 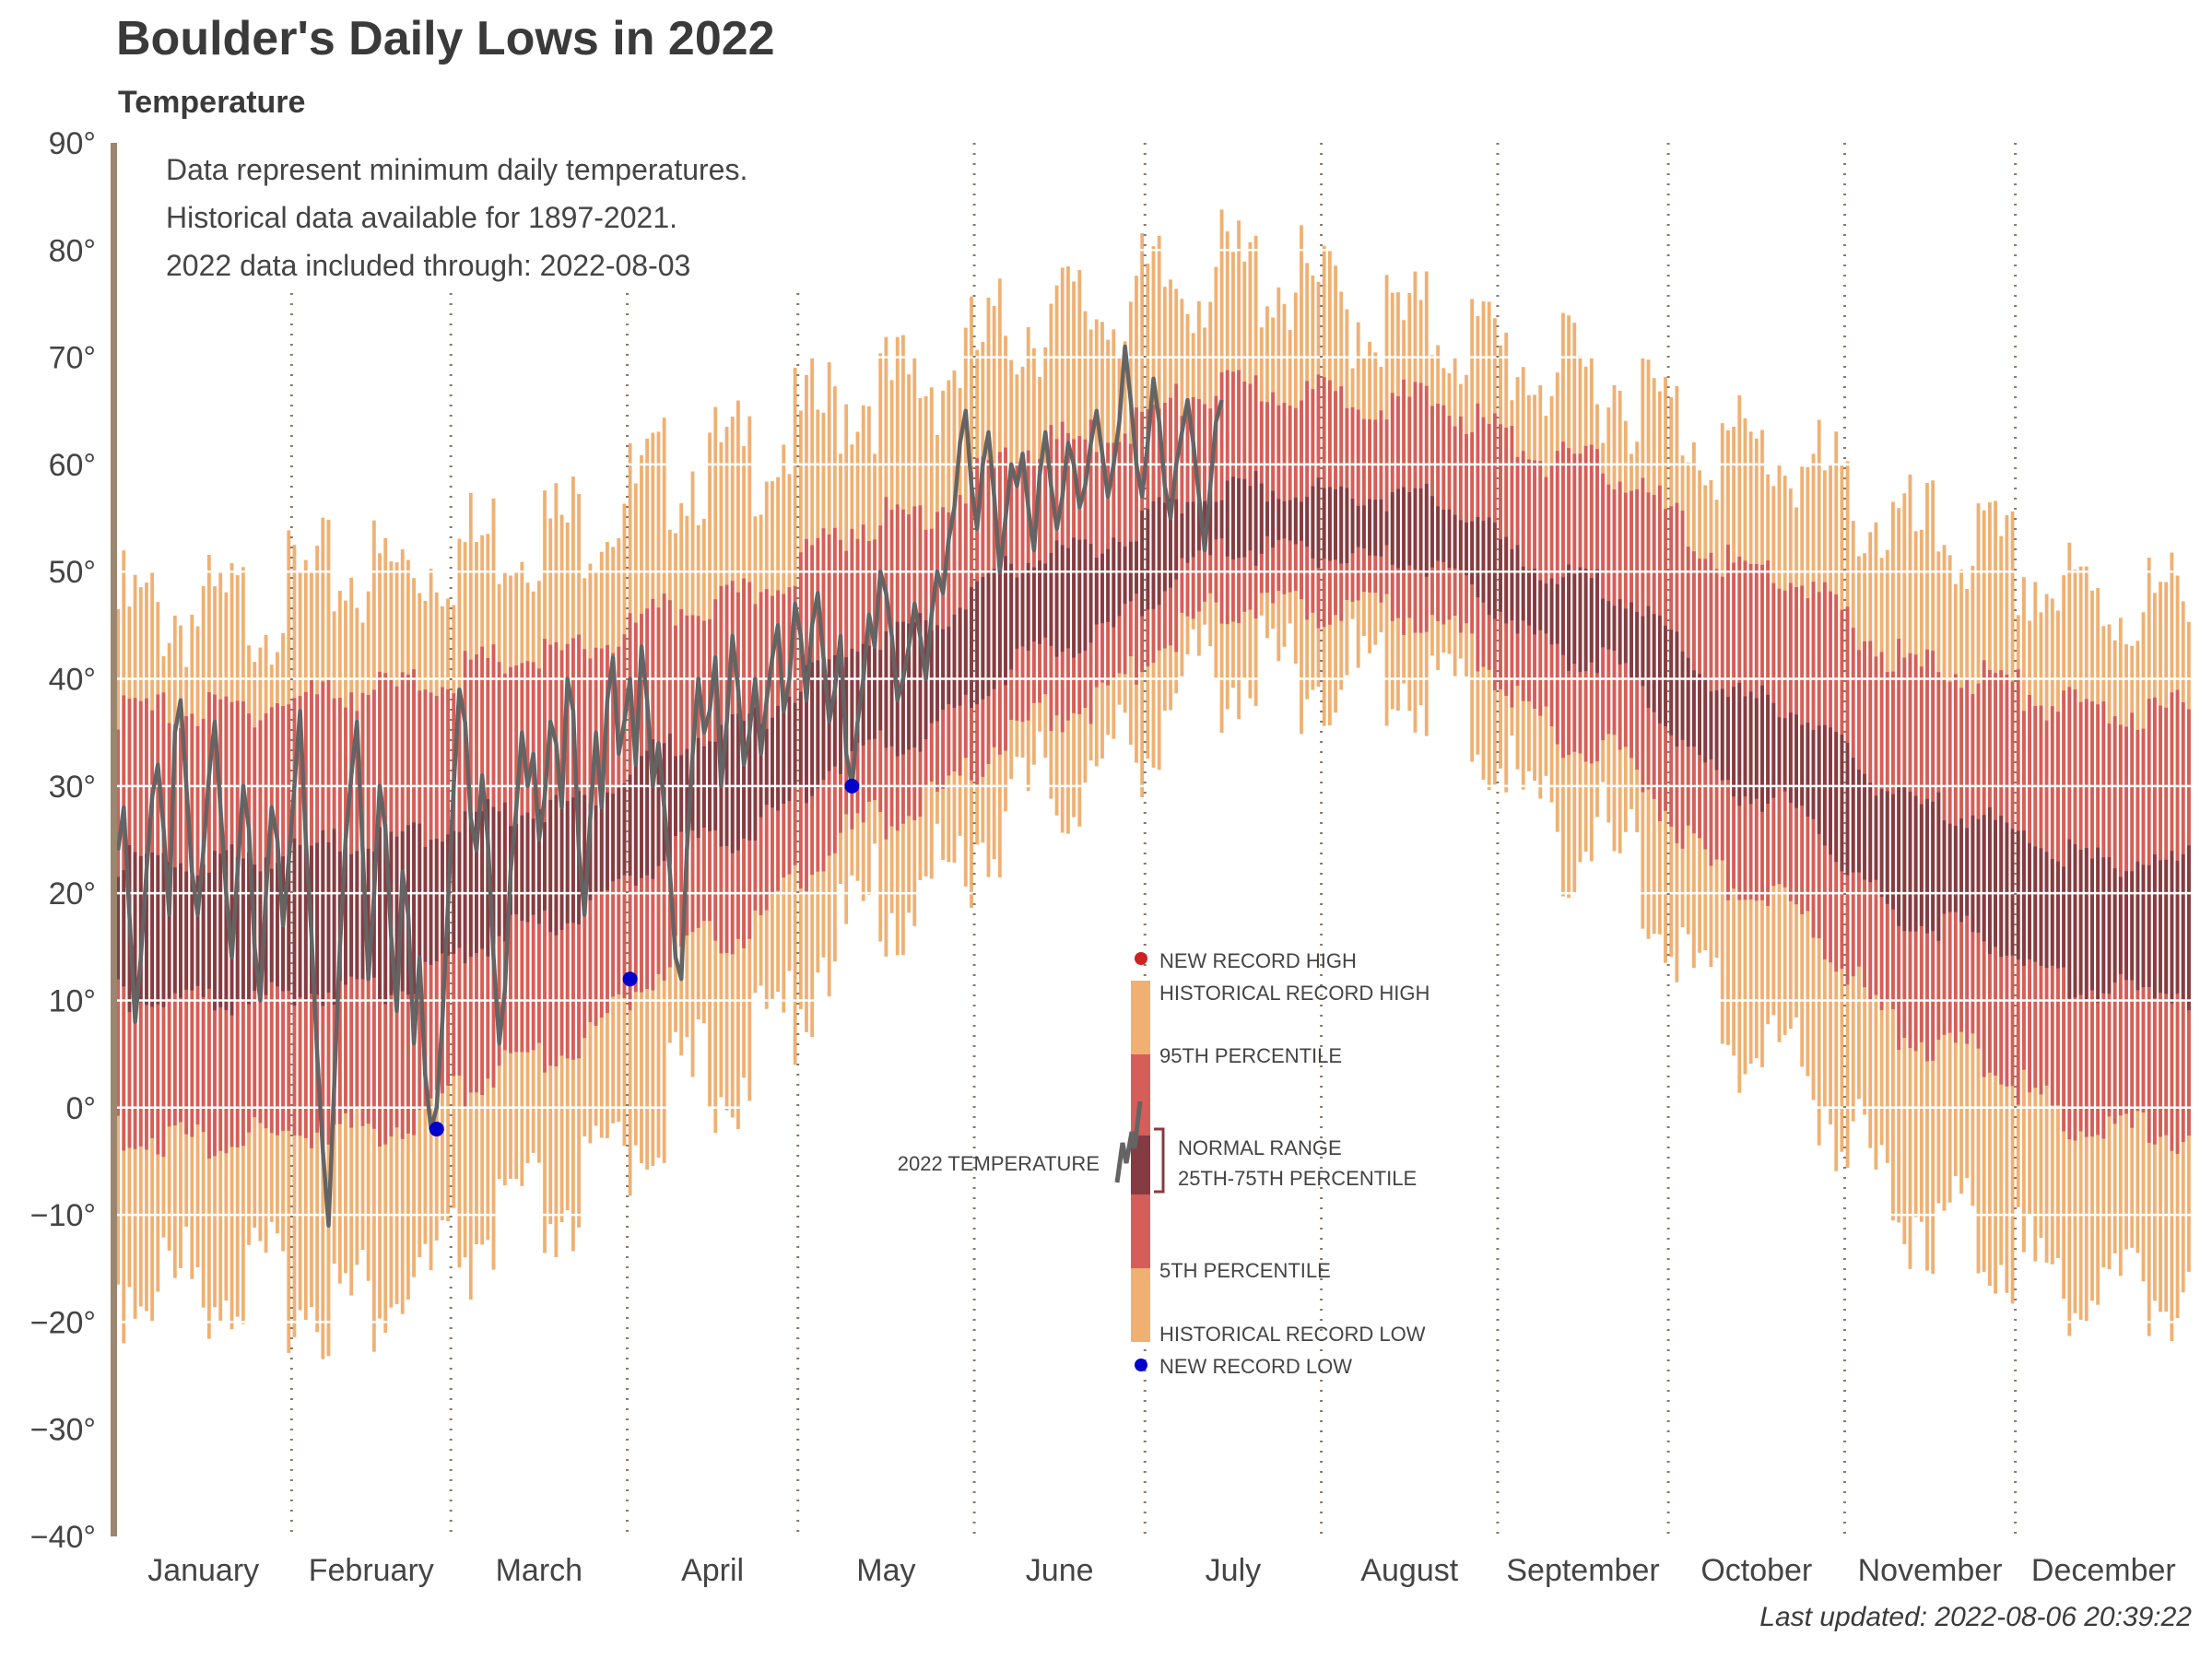 What do you see at coordinates (1930, 1570) in the screenshot?
I see `x-tick-label: November` at bounding box center [1930, 1570].